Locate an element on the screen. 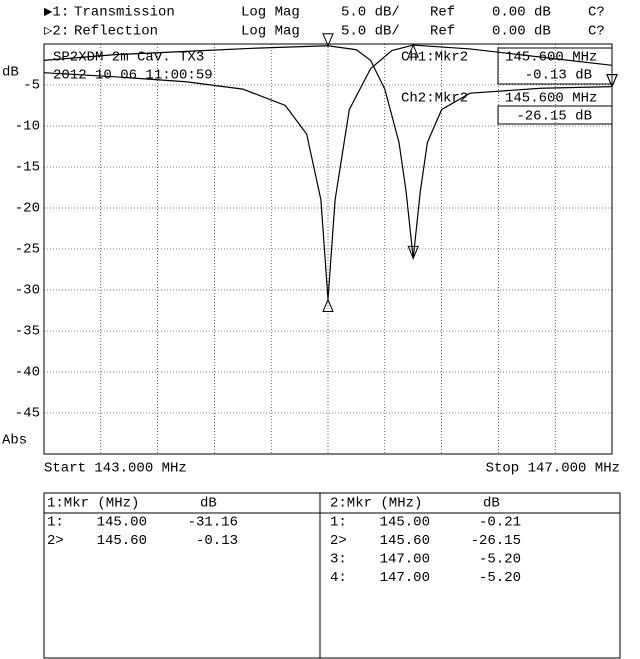 This screenshot has width=640, height=659. readout-value: -26.15 dB is located at coordinates (554, 117).